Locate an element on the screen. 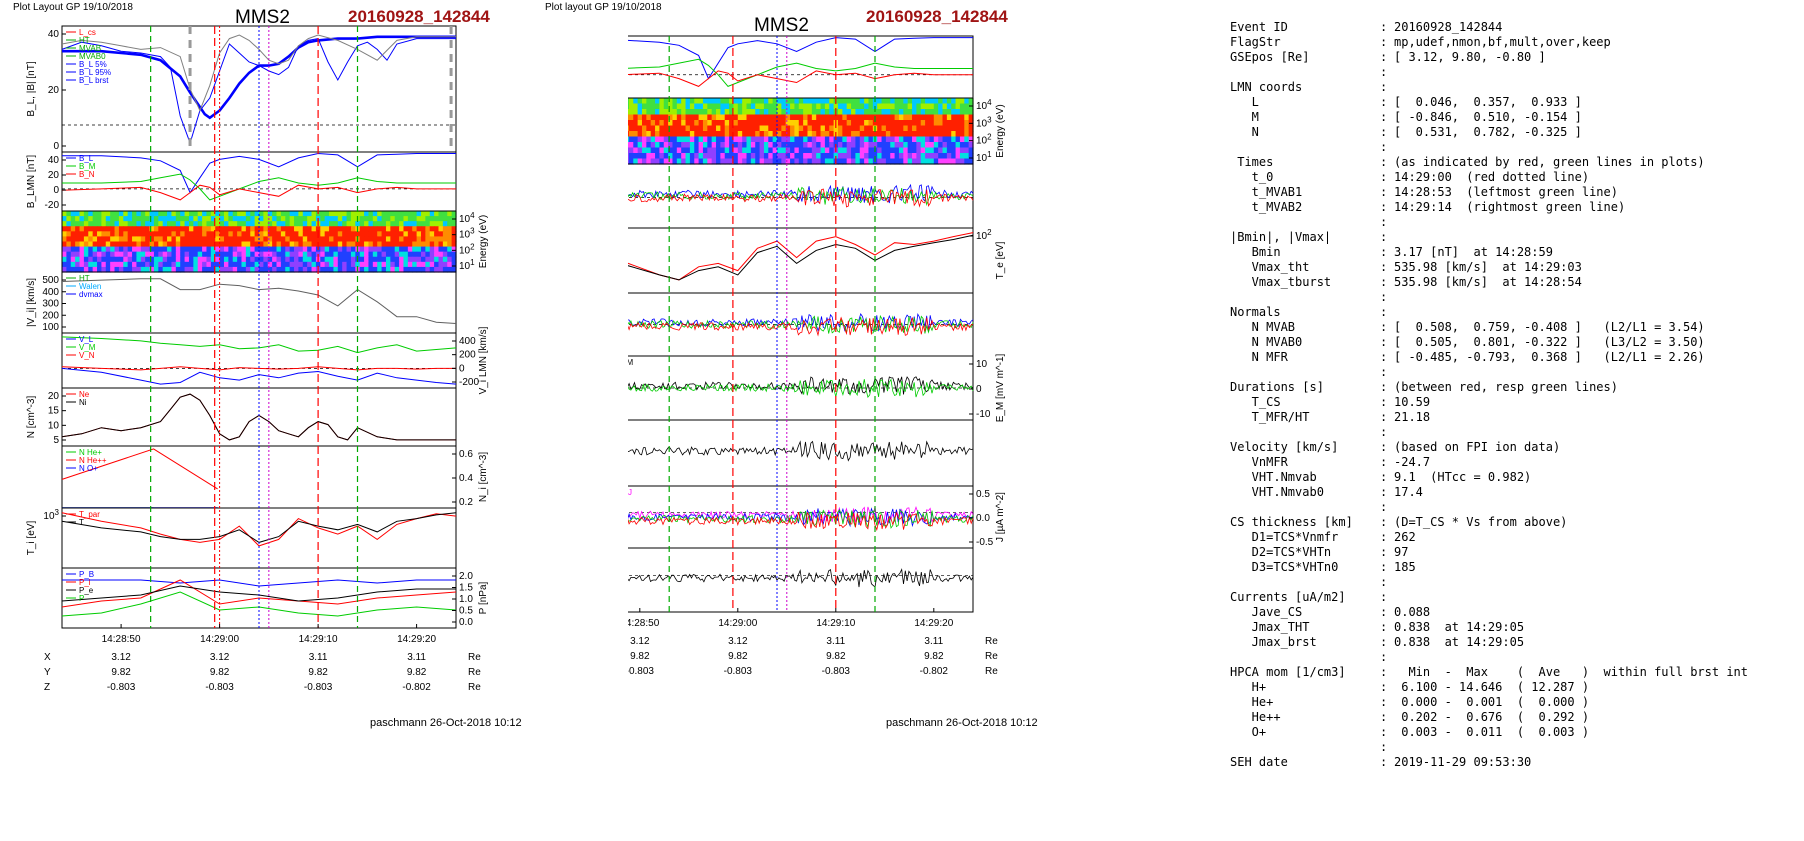 This screenshot has height=841, width=1804. info-key: t_MVAB2 is located at coordinates (1266, 207).